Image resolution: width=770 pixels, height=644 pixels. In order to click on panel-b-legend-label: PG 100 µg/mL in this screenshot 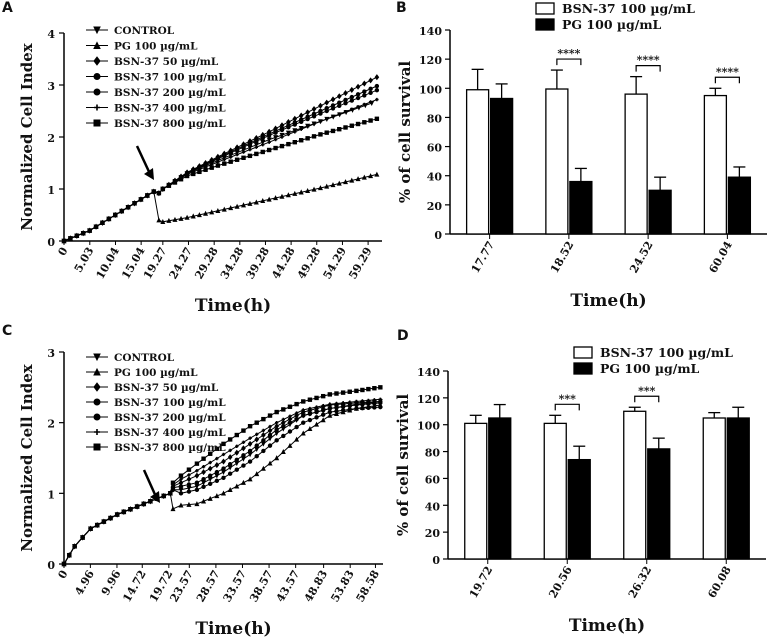, I will do `click(612, 24)`.